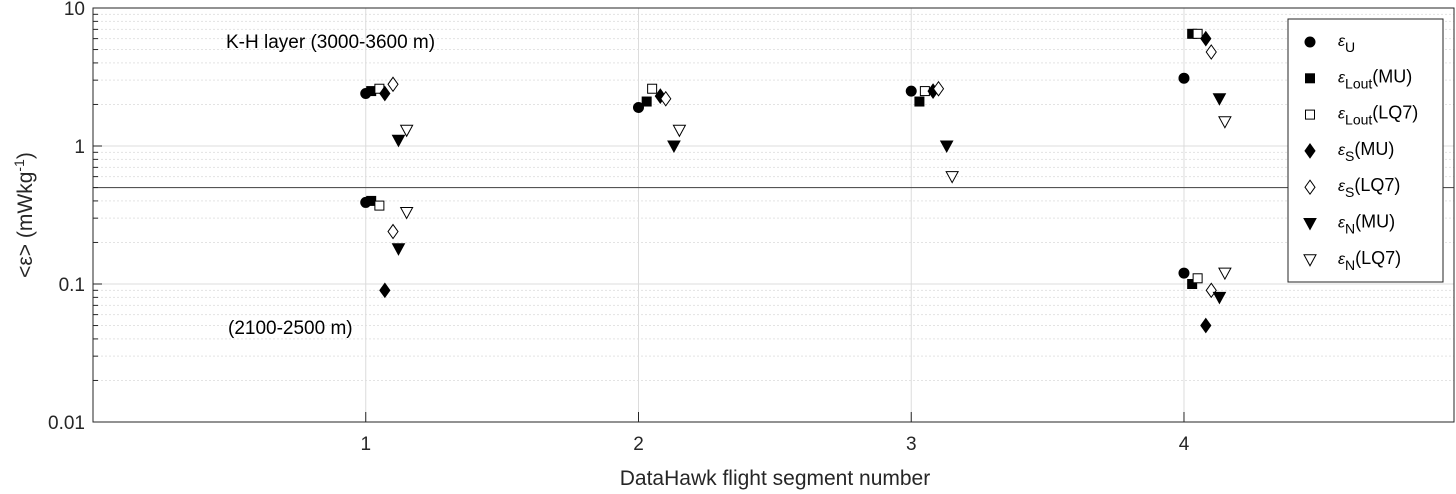  I want to click on x-axis-label: DataHawk flight segment number, so click(775, 478).